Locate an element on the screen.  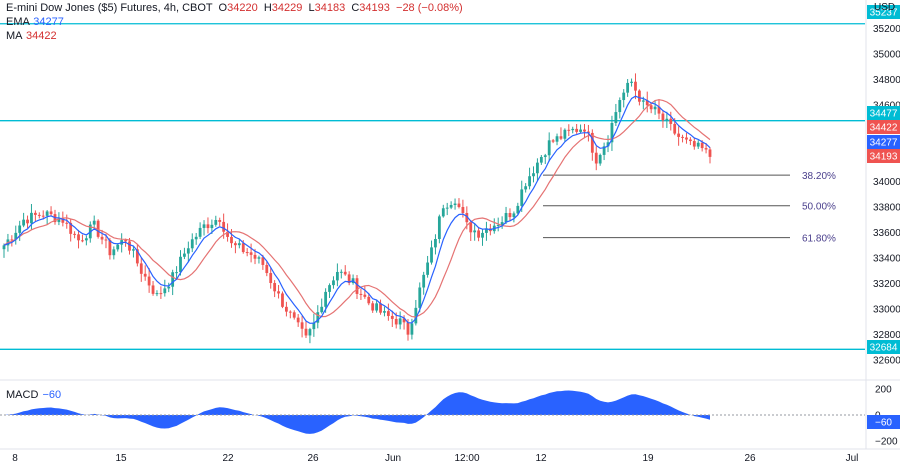
time-axis-label: 22 is located at coordinates (228, 458).